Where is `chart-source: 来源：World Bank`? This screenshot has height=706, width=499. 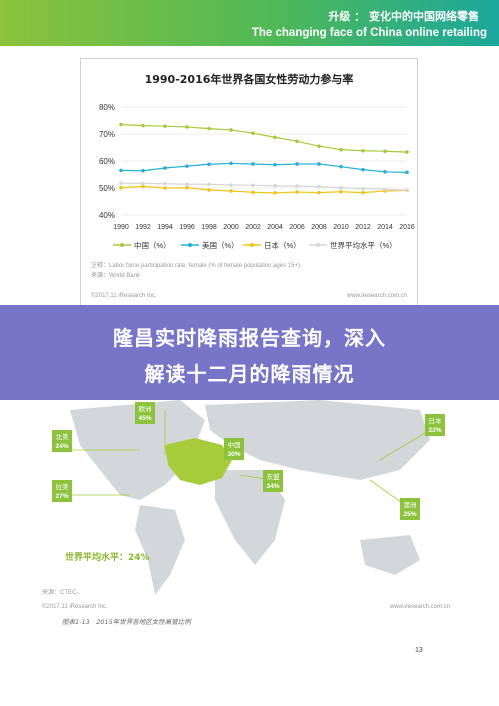
chart-source: 来源：World Bank is located at coordinates (115, 276).